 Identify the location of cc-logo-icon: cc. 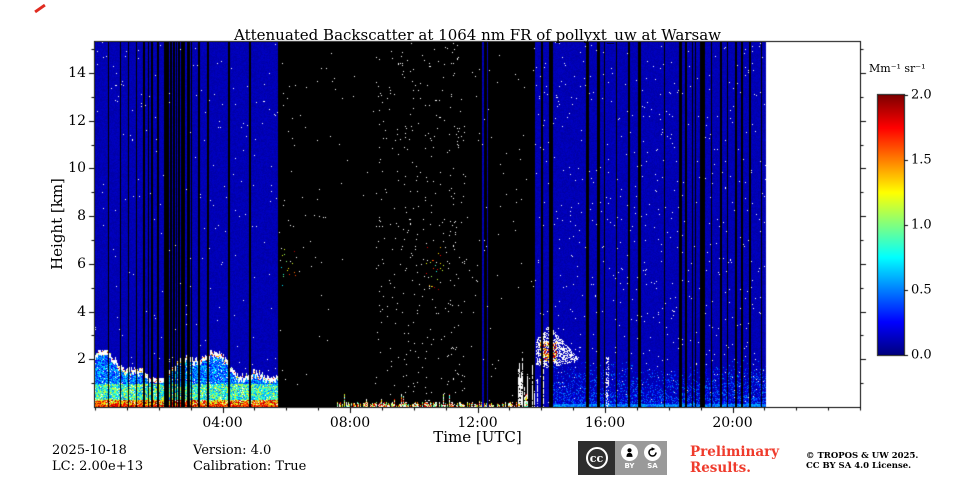
(596, 458).